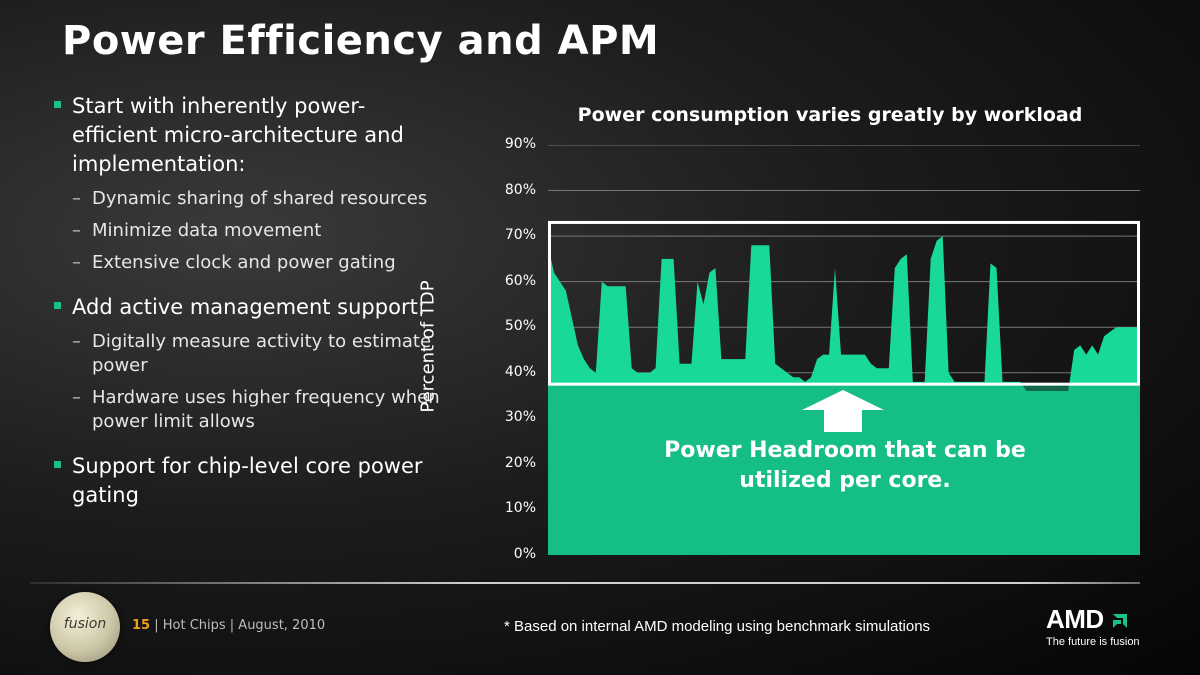 The image size is (1200, 675). I want to click on sub-bullet-text: Minimize data movement, so click(207, 230).